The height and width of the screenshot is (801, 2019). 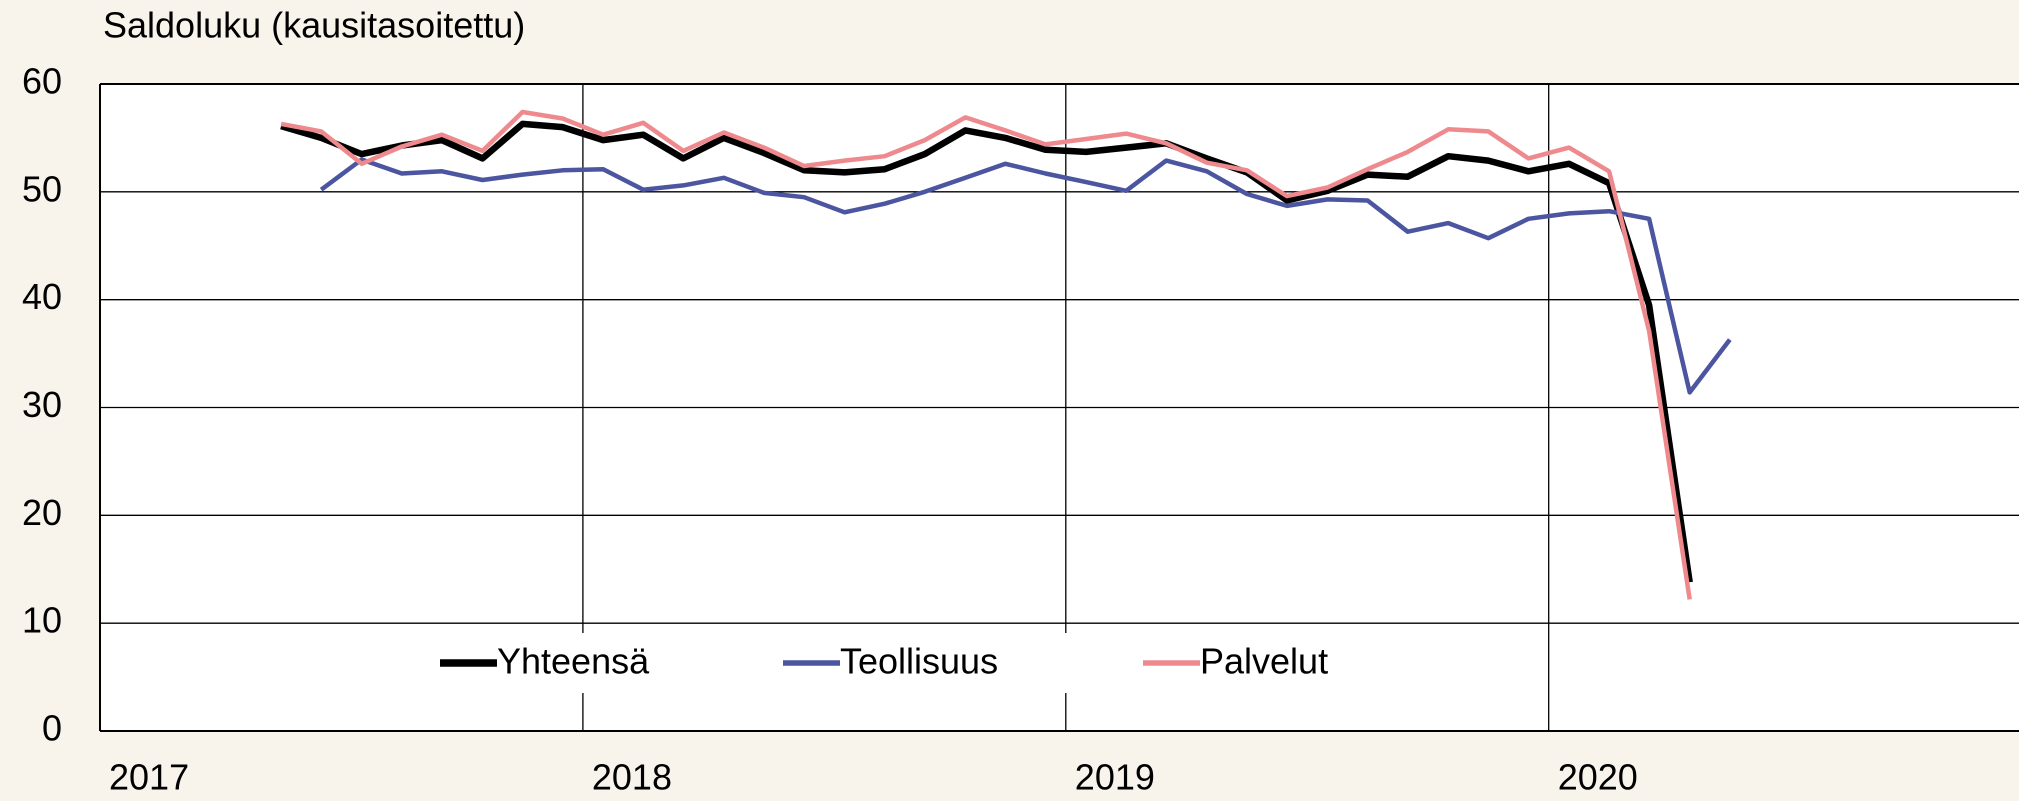 I want to click on legend-box, so click(x=900, y=663).